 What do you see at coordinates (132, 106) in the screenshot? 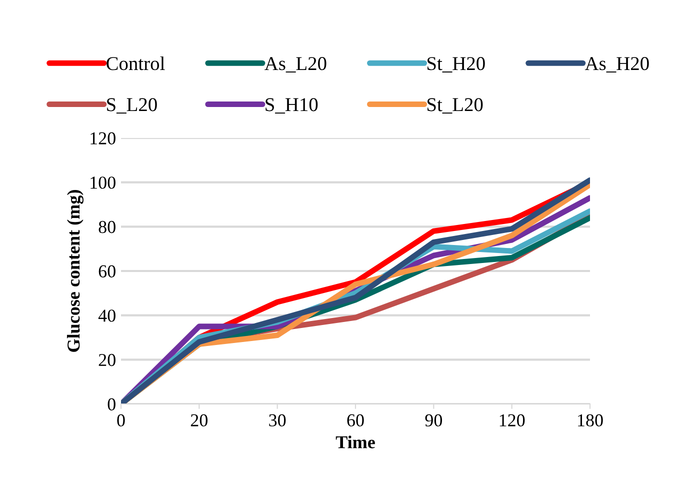
I see `legend-label: S_L20` at bounding box center [132, 106].